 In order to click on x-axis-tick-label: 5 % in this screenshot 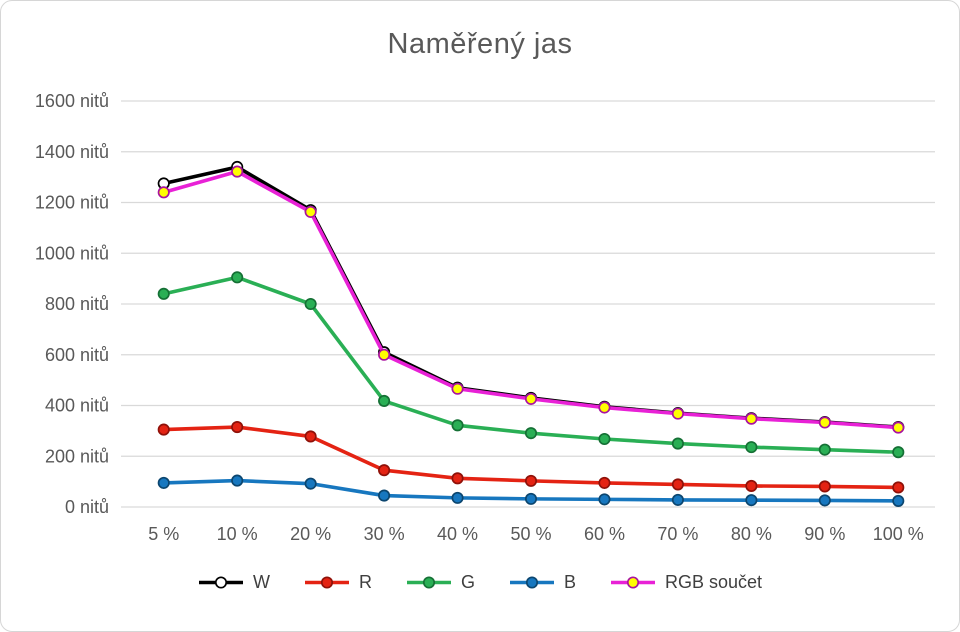, I will do `click(163, 534)`.